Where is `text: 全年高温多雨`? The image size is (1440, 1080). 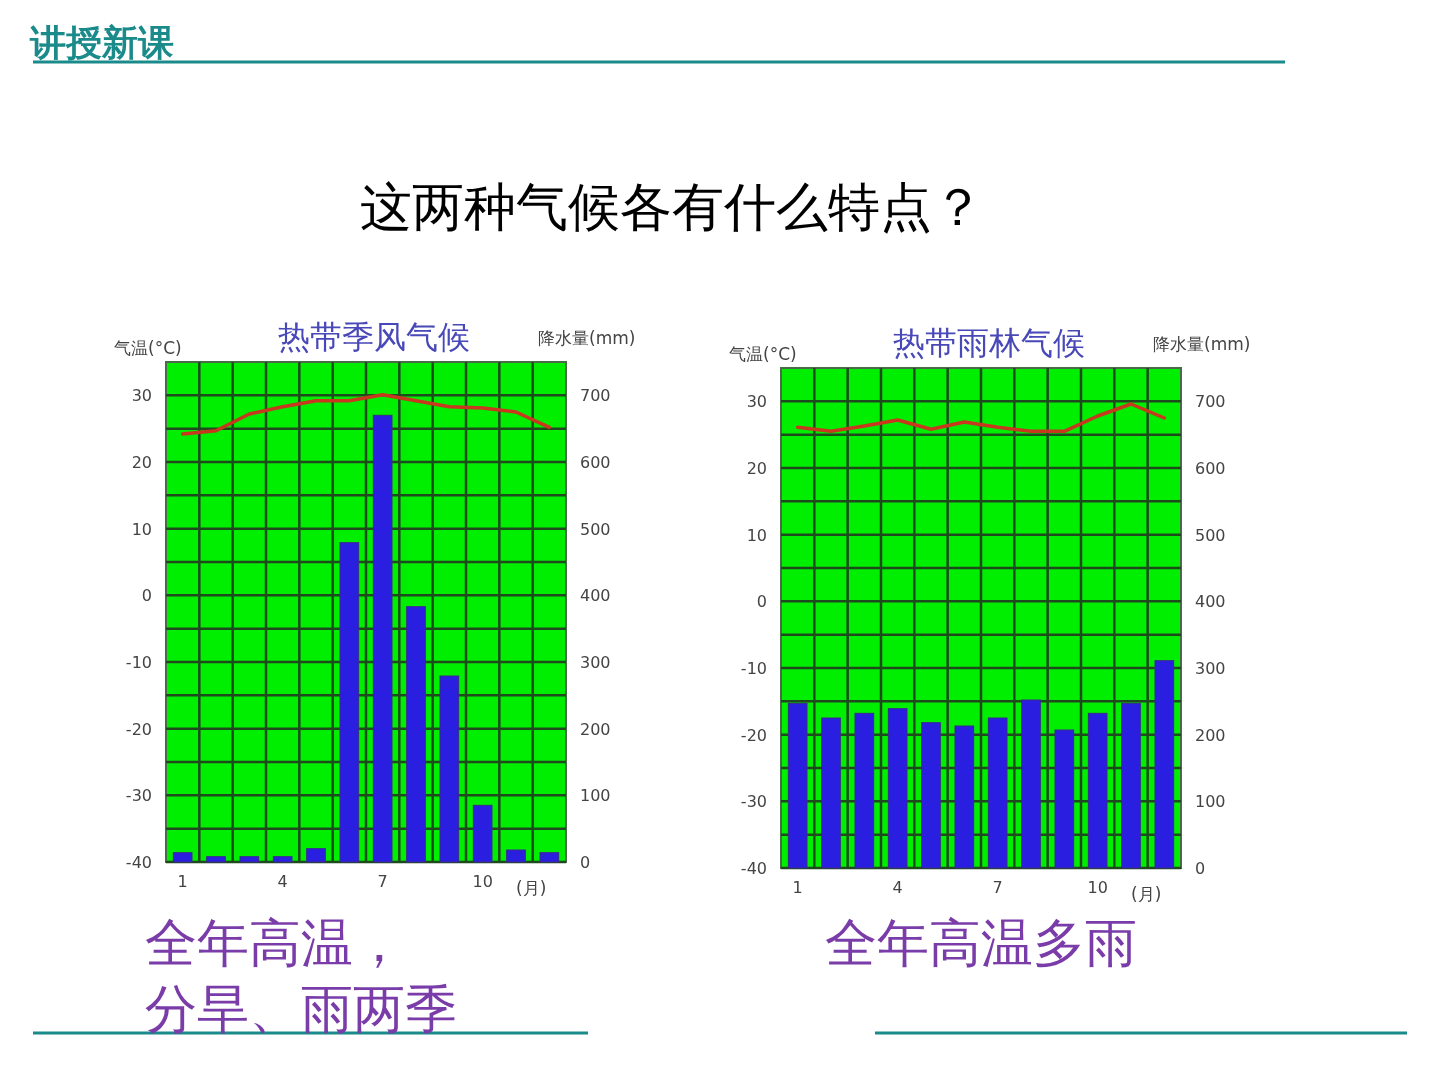
text: 全年高温多雨 is located at coordinates (981, 943).